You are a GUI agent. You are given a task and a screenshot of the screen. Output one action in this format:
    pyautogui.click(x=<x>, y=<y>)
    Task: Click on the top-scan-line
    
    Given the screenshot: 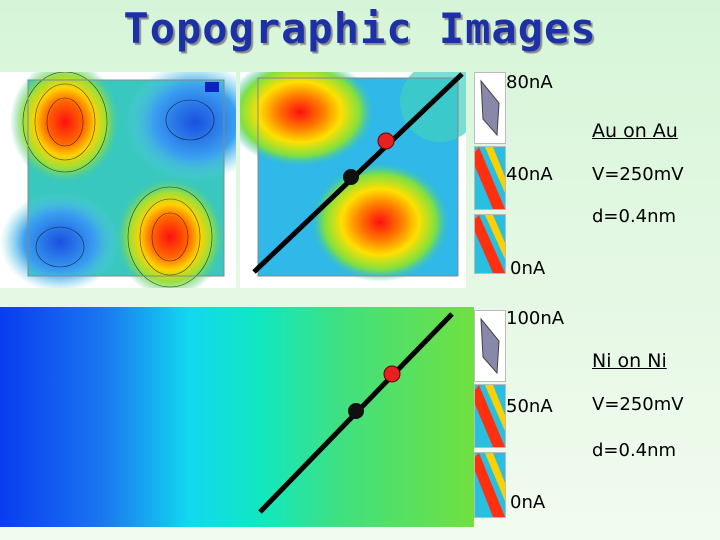 What is the action you would take?
    pyautogui.click(x=358, y=173)
    